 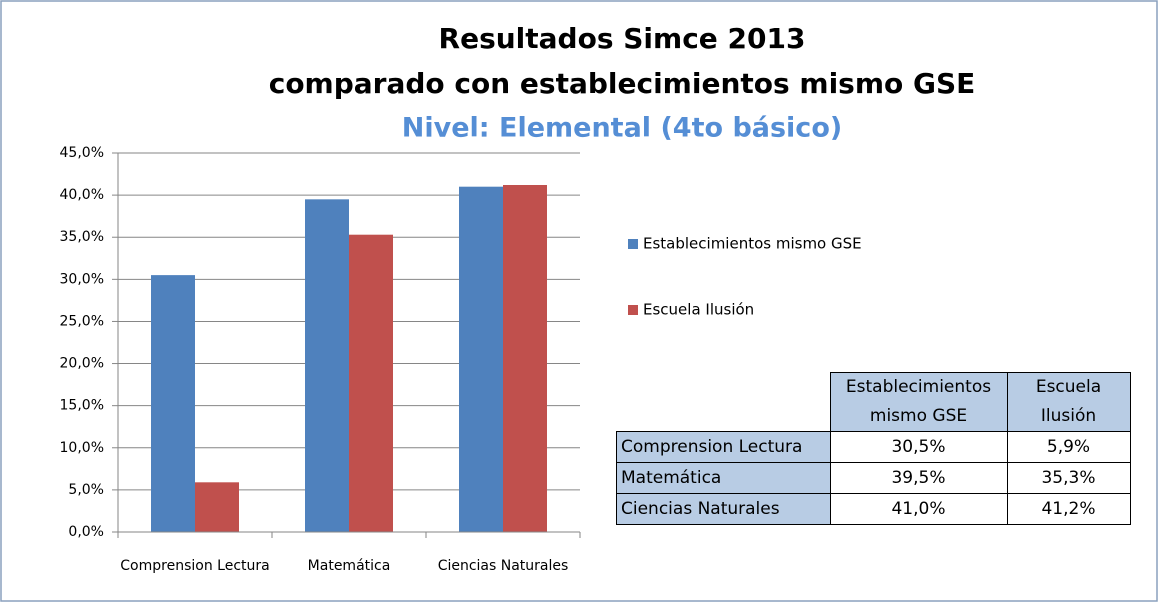 What do you see at coordinates (723, 509) in the screenshot?
I see `row-header: Ciencias Naturales` at bounding box center [723, 509].